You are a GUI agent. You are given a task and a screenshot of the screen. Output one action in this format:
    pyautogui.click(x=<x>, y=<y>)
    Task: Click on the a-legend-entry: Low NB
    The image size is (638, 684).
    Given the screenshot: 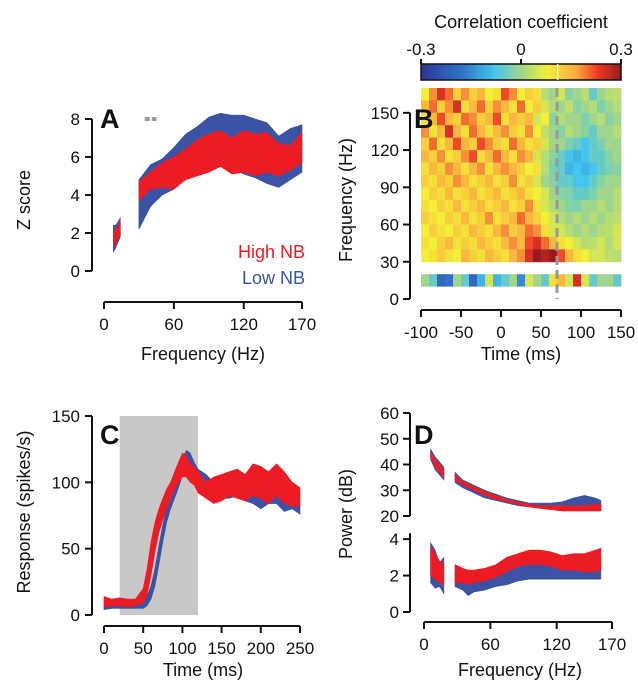 What is the action you would take?
    pyautogui.click(x=273, y=278)
    